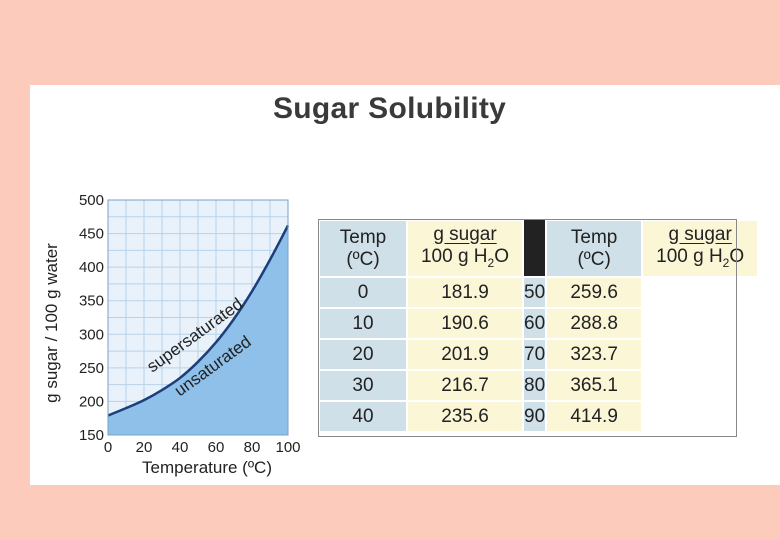 The image size is (780, 540). I want to click on table-row: 20 201.9 70 323.7, so click(538, 354).